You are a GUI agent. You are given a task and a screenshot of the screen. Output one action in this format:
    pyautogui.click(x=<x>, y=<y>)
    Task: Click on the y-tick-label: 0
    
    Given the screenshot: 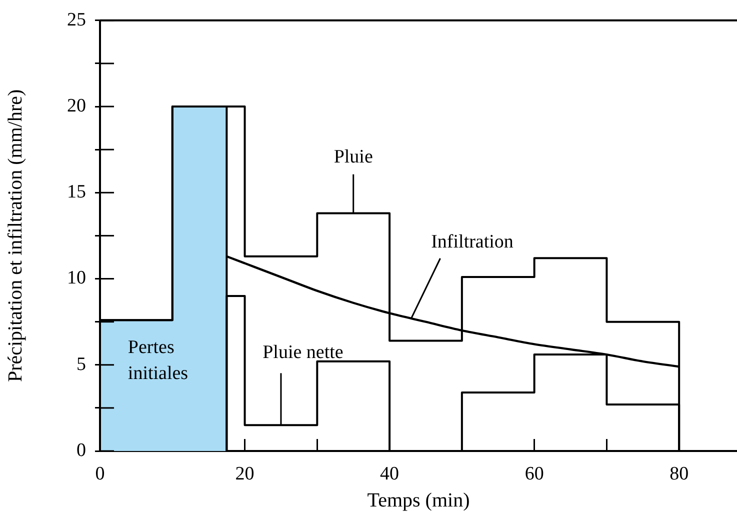 What is the action you would take?
    pyautogui.click(x=81, y=450)
    